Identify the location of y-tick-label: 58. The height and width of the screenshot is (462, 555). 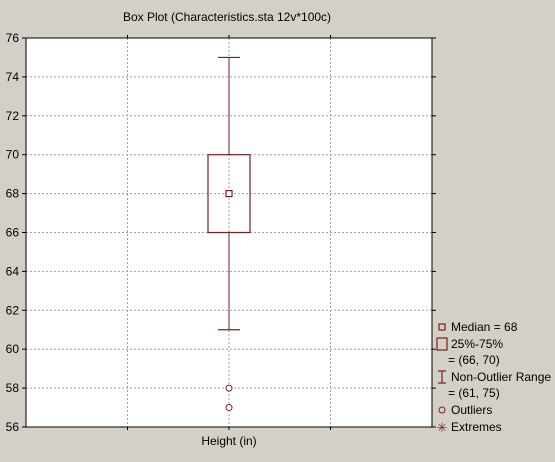
(13, 388).